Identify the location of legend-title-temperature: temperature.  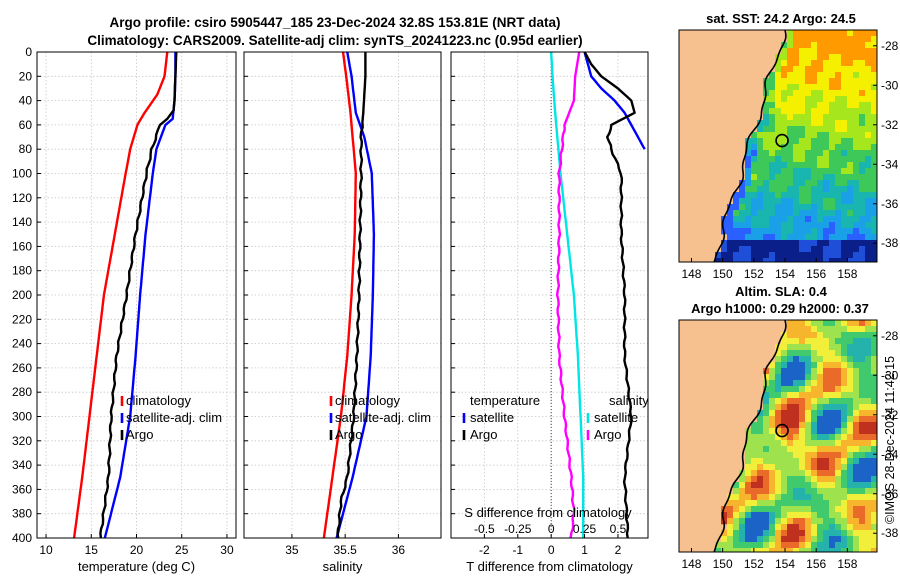
(505, 400).